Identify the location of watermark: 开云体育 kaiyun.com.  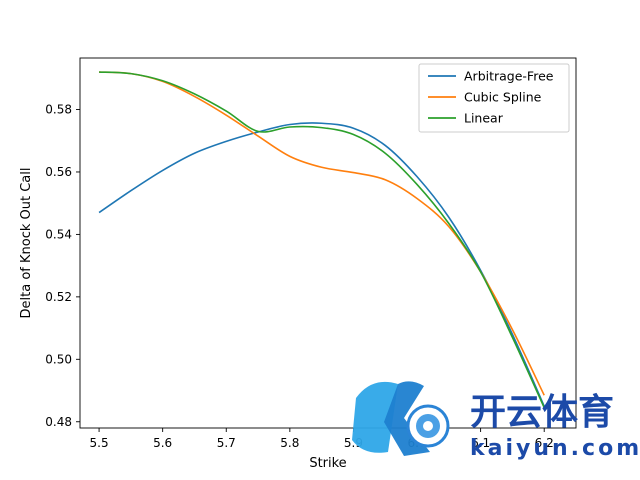
(496, 421).